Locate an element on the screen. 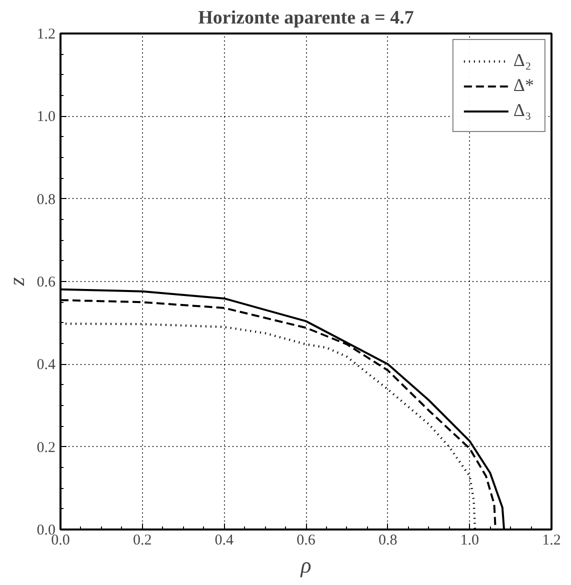 The image size is (571, 585). y-tick-label: 0.6 is located at coordinates (46, 282).